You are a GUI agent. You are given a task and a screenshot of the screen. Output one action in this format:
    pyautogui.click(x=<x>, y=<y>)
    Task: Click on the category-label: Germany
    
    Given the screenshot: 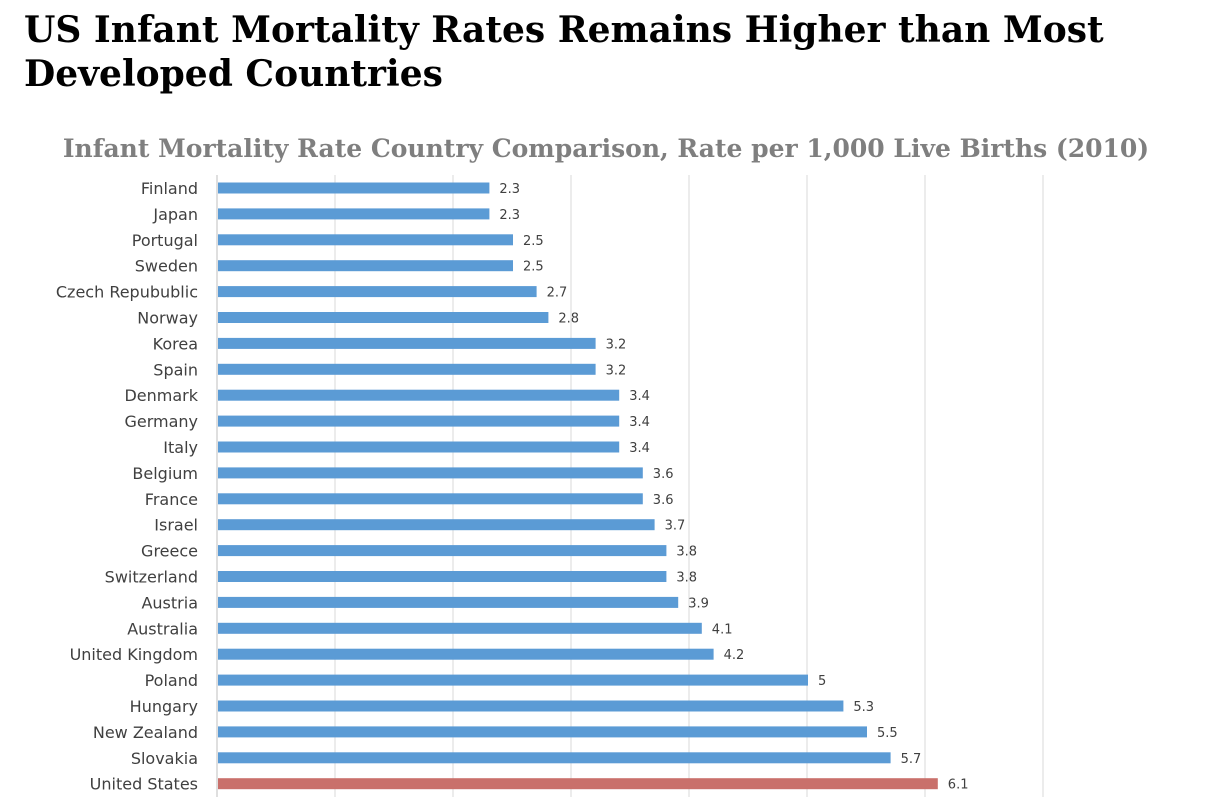 What is the action you would take?
    pyautogui.click(x=161, y=421)
    